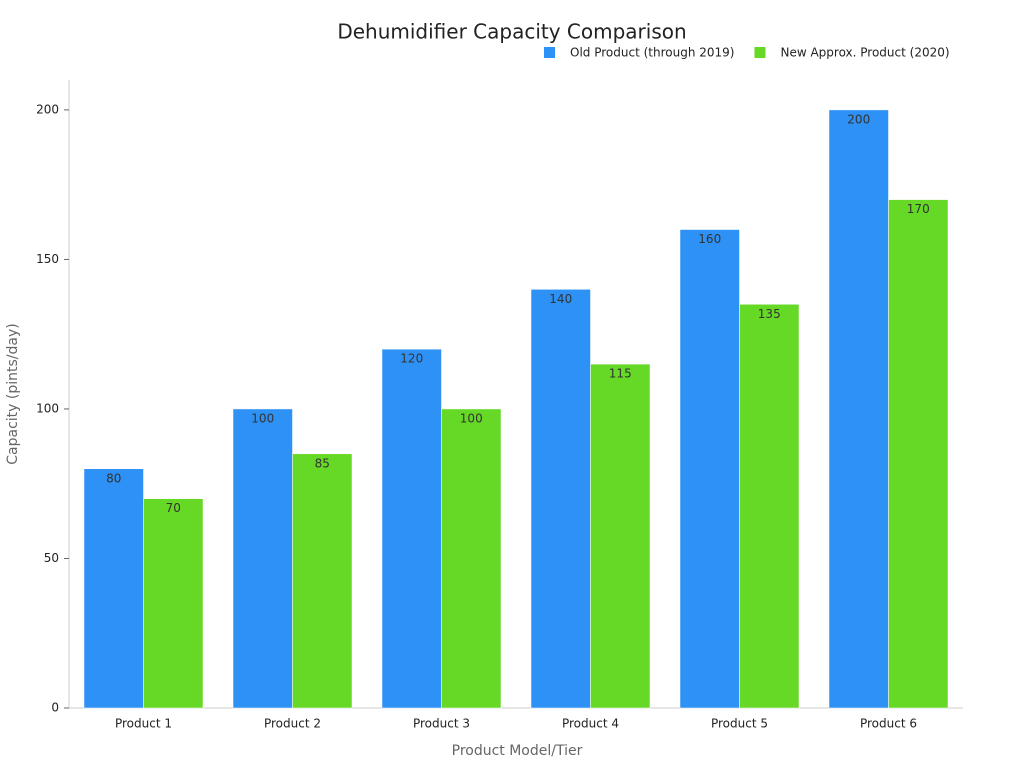 The height and width of the screenshot is (768, 1024). I want to click on x-tick-label: Product 2, so click(292, 724).